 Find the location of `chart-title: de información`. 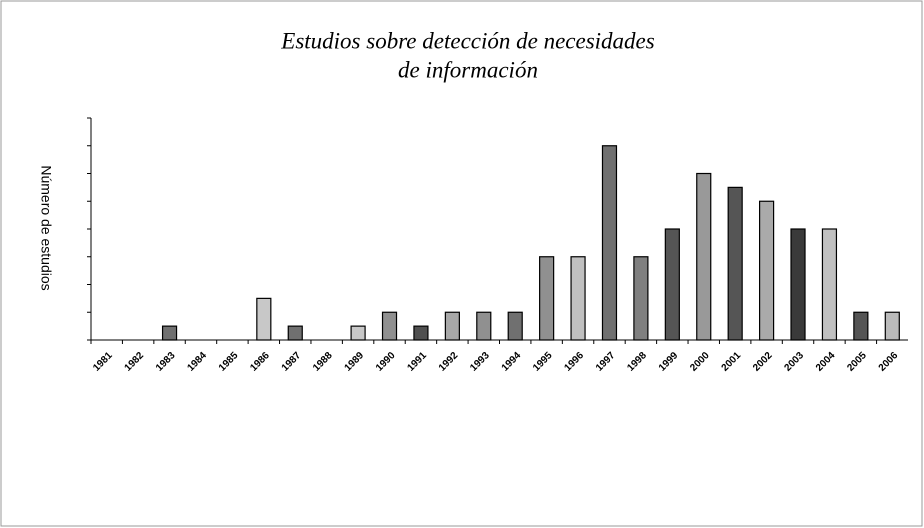

chart-title: de información is located at coordinates (468, 69).